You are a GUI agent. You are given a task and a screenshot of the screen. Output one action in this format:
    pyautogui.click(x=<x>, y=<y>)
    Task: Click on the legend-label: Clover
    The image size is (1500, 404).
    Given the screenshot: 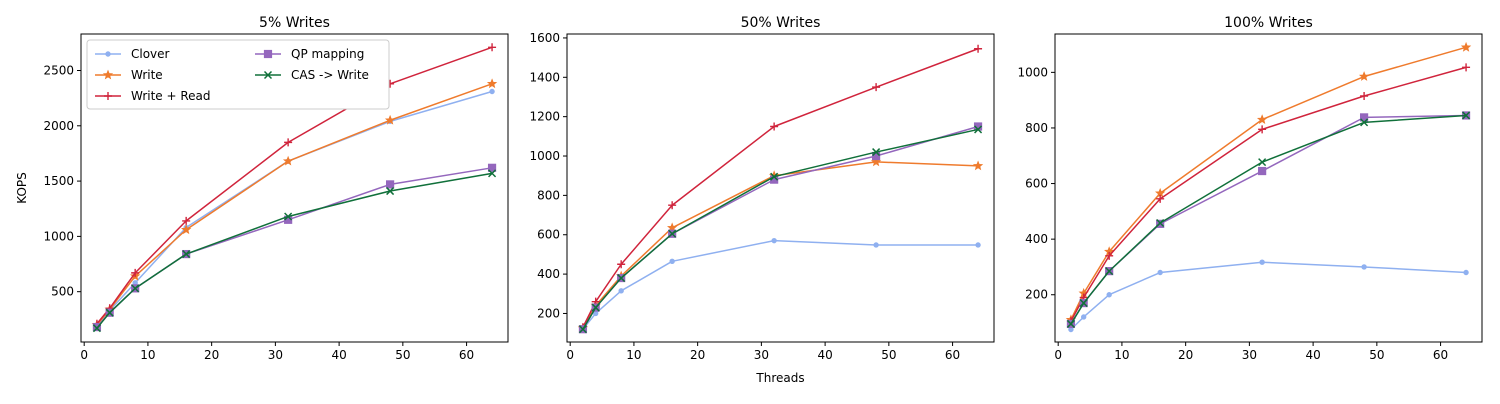 What is the action you would take?
    pyautogui.click(x=150, y=54)
    